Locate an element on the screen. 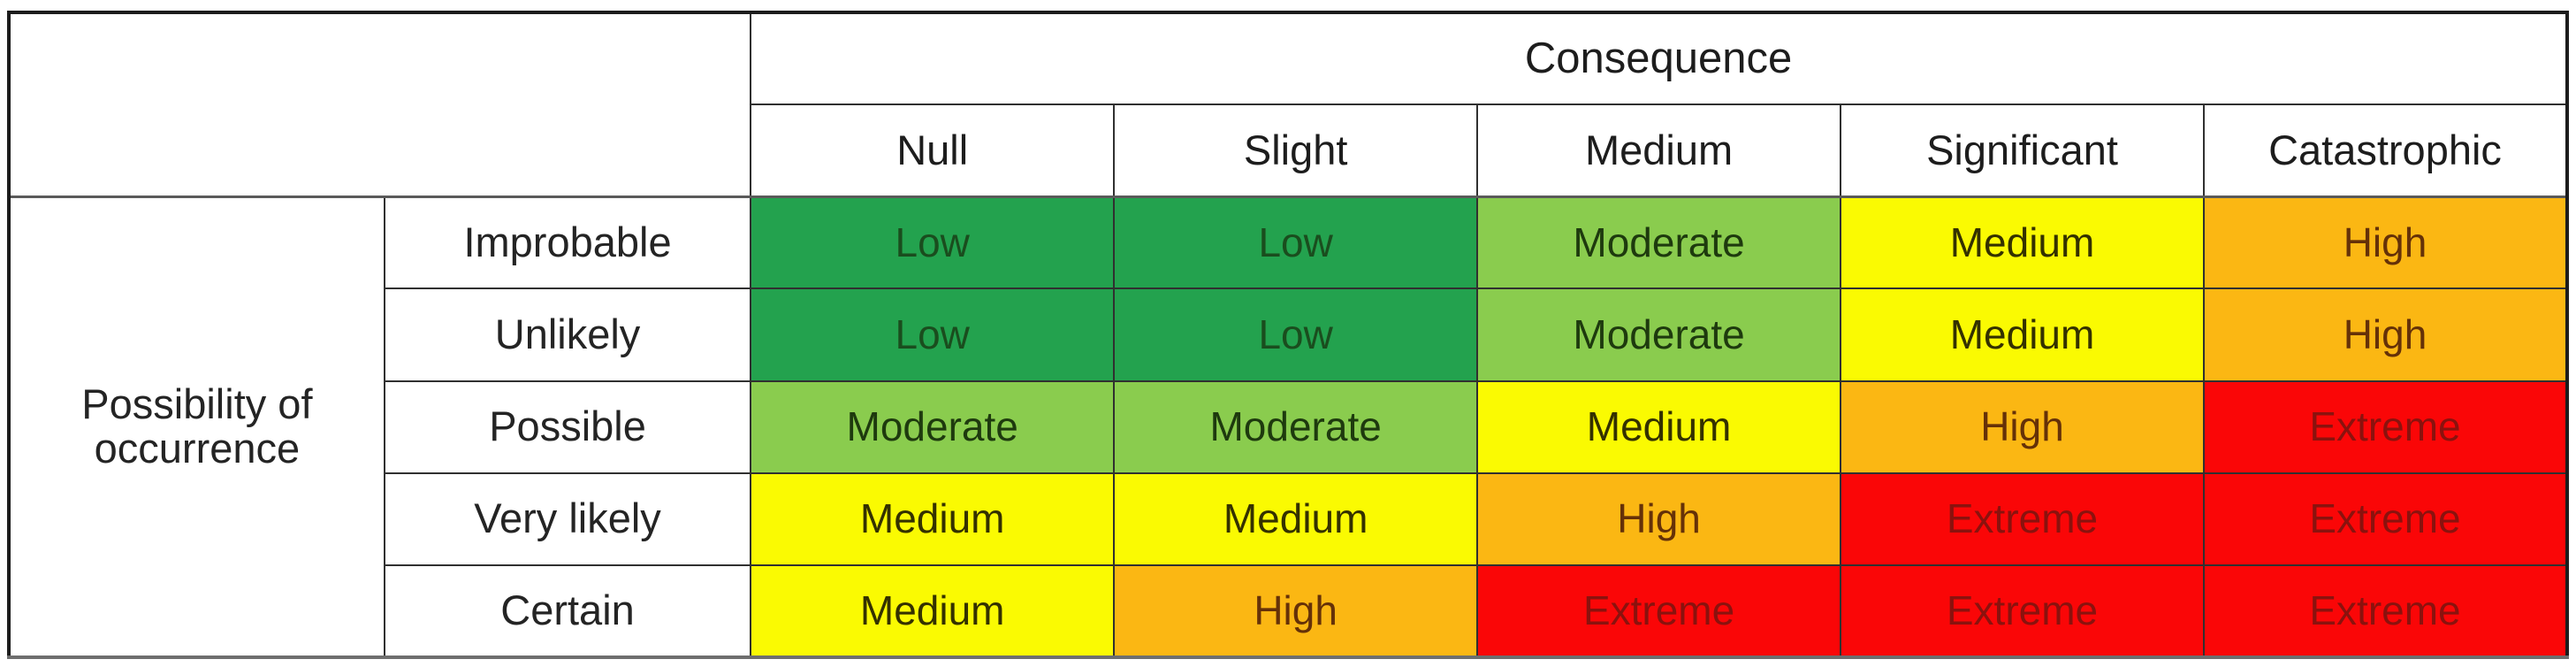  row-header-possible: Possible is located at coordinates (567, 427).